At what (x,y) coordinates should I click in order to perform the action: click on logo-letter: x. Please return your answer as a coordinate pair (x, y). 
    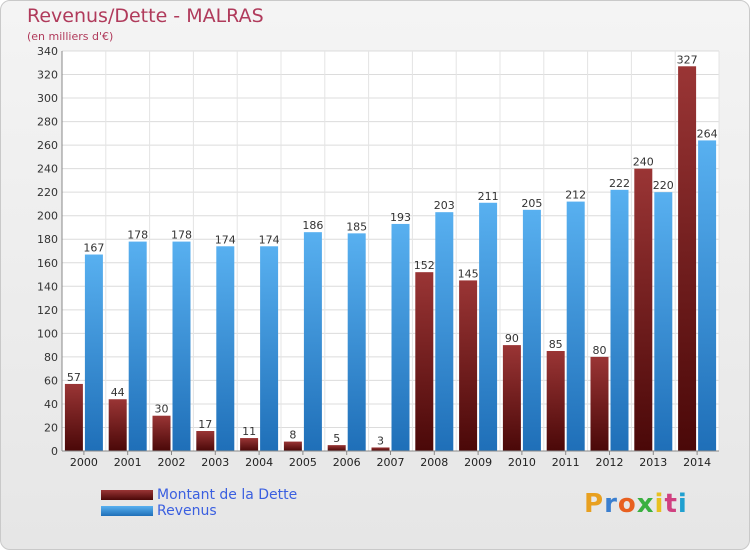
    Looking at the image, I should click on (645, 504).